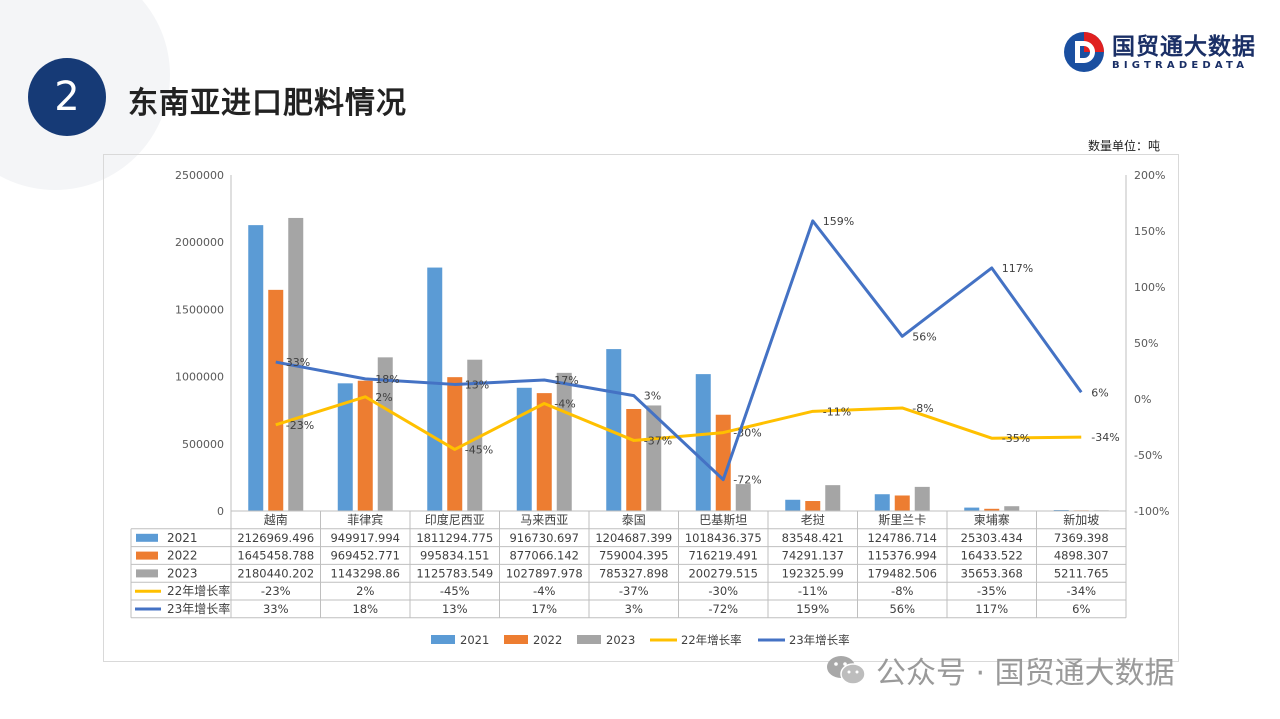  I want to click on table-cell: 1018436.375, so click(723, 538).